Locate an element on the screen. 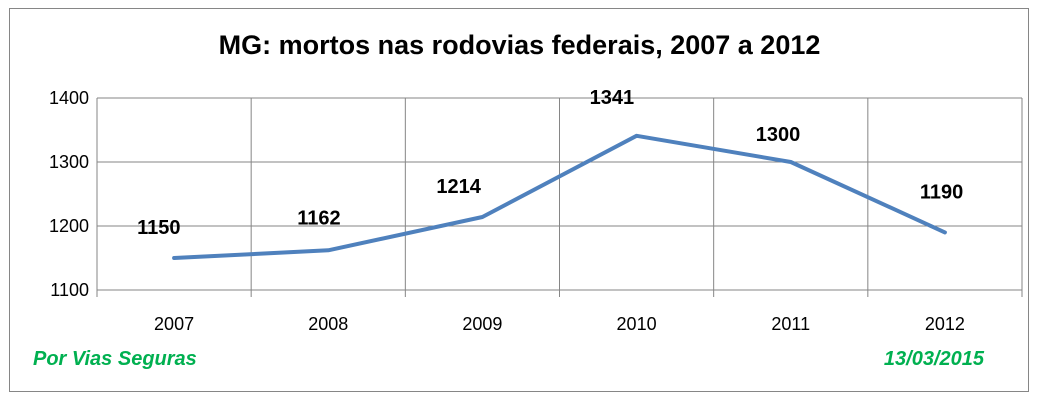 Image resolution: width=1039 pixels, height=401 pixels. x-tick-label: 2012 is located at coordinates (945, 324).